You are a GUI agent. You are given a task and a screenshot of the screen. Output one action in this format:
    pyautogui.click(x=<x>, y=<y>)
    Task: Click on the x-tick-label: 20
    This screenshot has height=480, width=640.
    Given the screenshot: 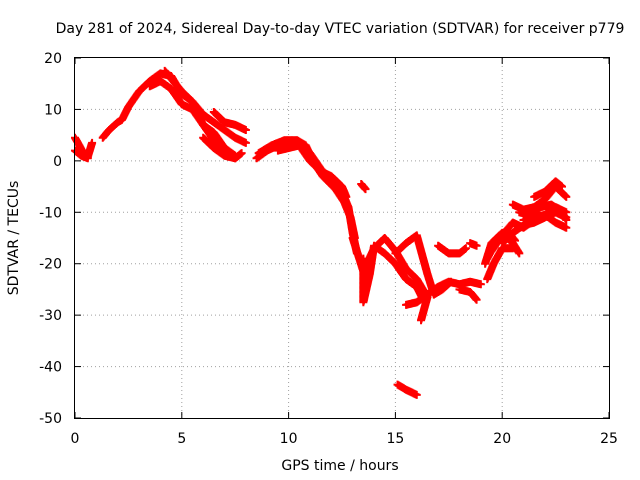 What is the action you would take?
    pyautogui.click(x=502, y=439)
    